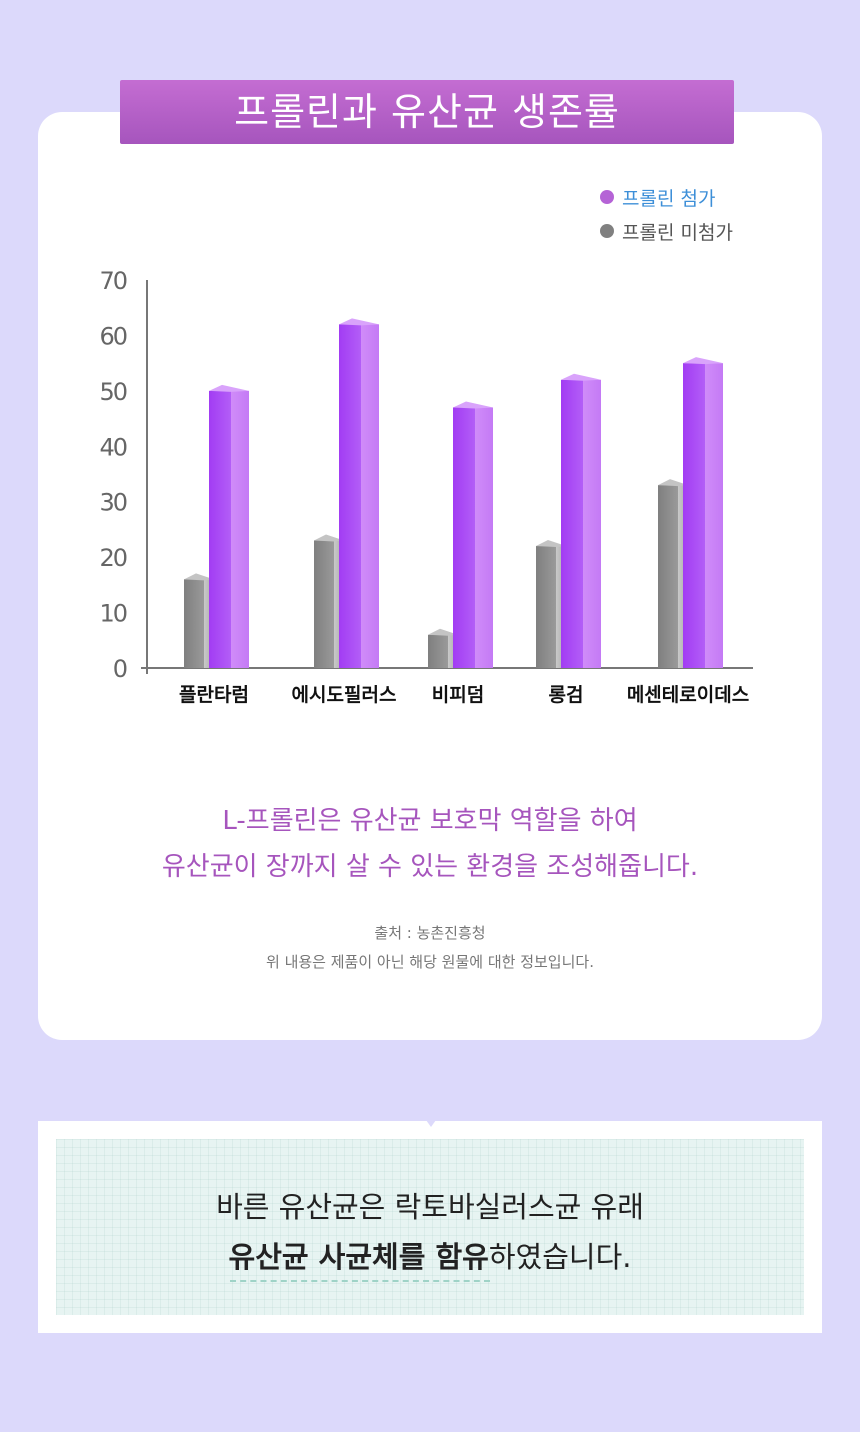 The width and height of the screenshot is (860, 1432). What do you see at coordinates (120, 669) in the screenshot?
I see `y-tick-label: 0` at bounding box center [120, 669].